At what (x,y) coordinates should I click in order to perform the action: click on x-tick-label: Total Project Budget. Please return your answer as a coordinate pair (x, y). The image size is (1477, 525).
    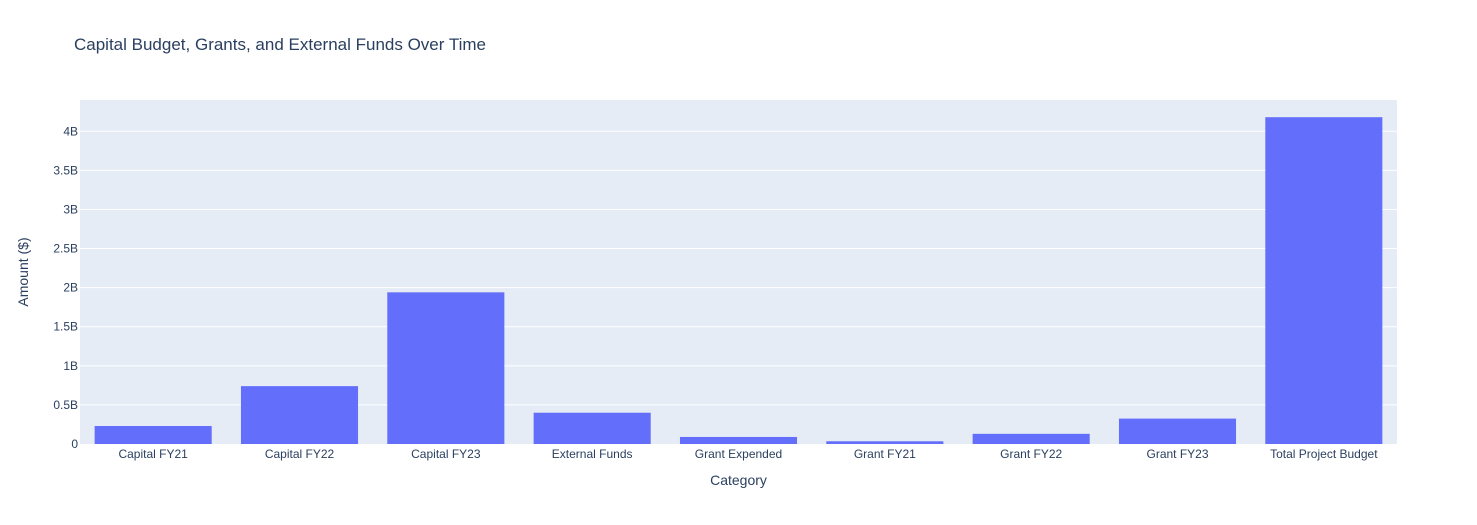
    Looking at the image, I should click on (1324, 454).